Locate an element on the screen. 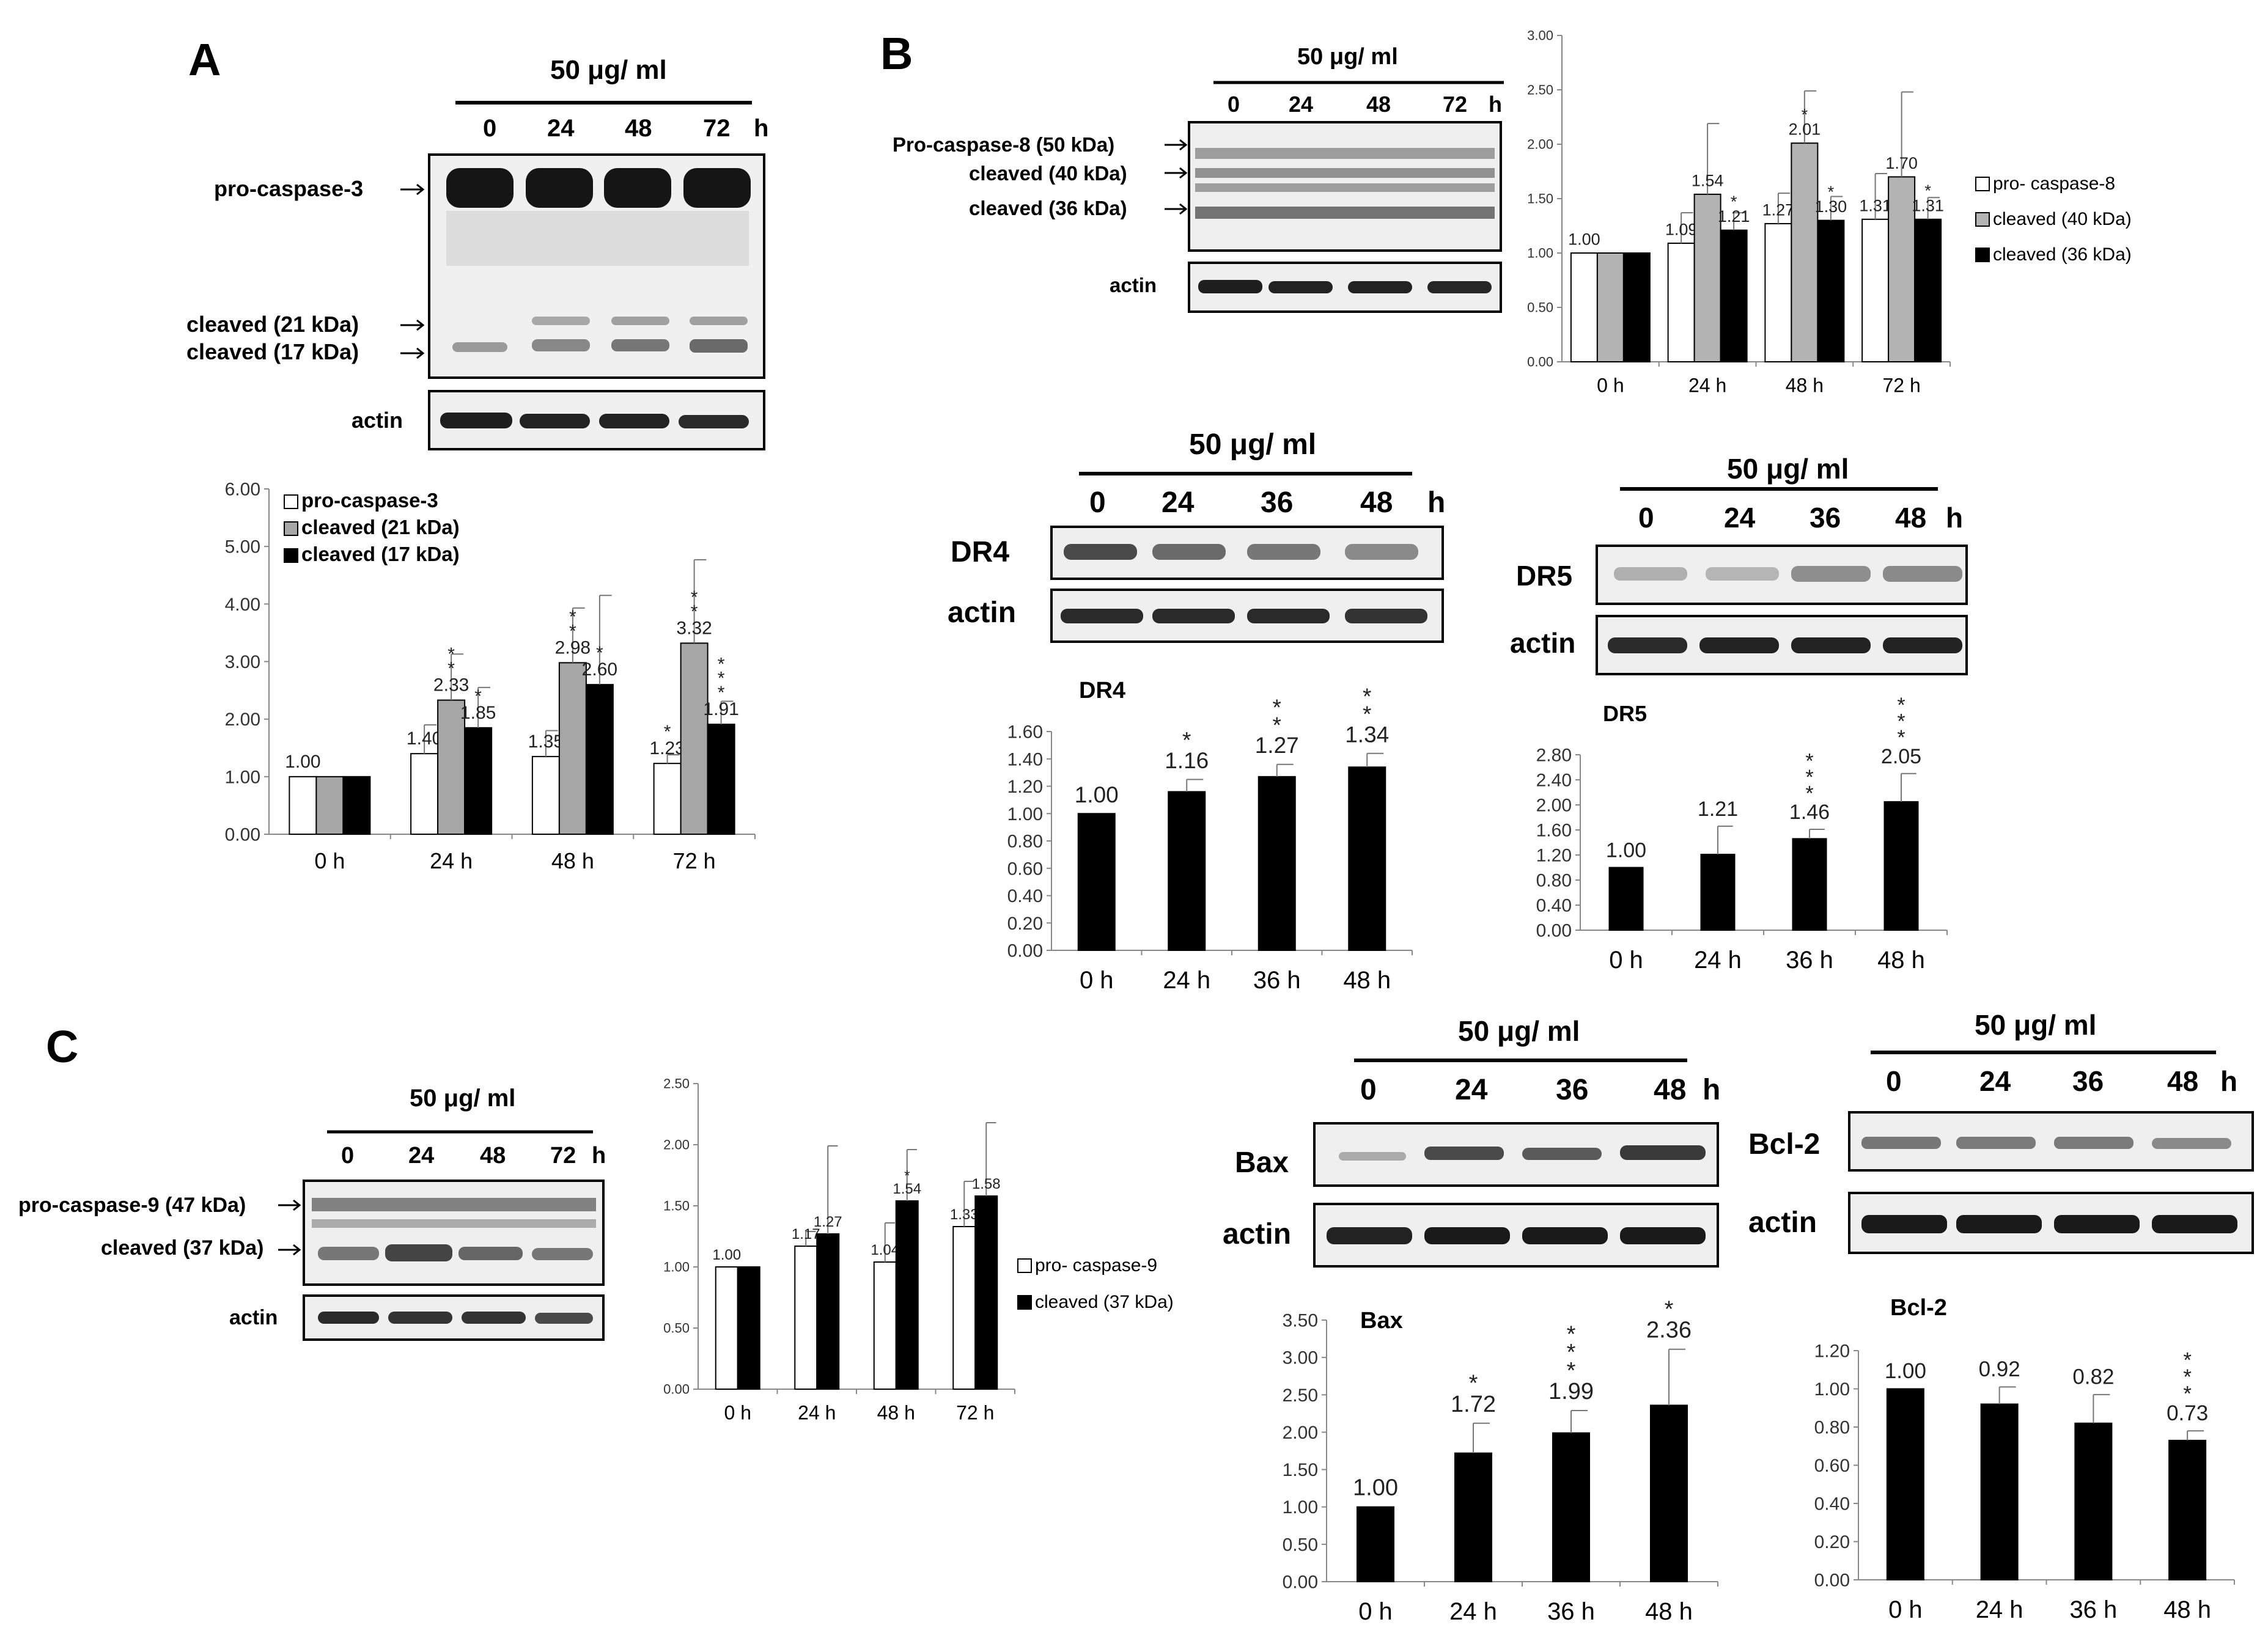 The height and width of the screenshot is (1644, 2268). hour-unit-dr5: h is located at coordinates (1955, 518).